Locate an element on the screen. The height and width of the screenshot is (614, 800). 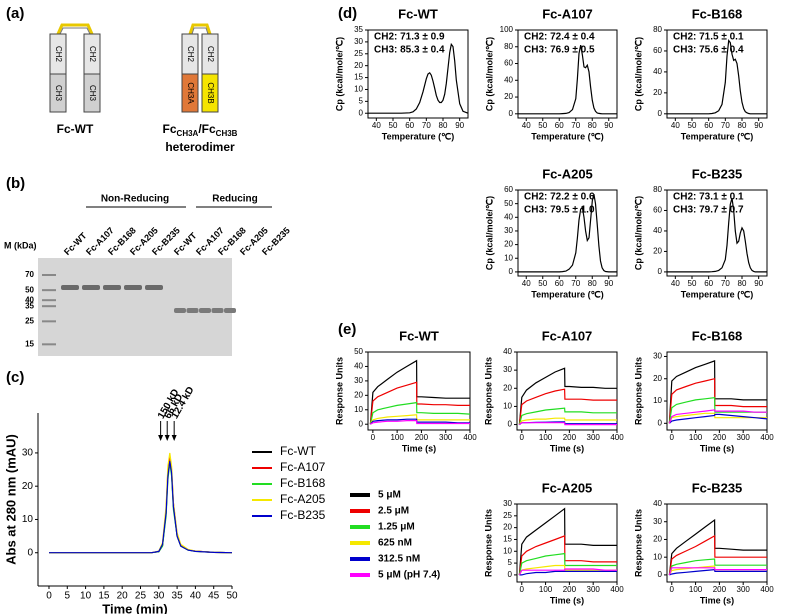
panel-label: (c) is located at coordinates (15, 377).